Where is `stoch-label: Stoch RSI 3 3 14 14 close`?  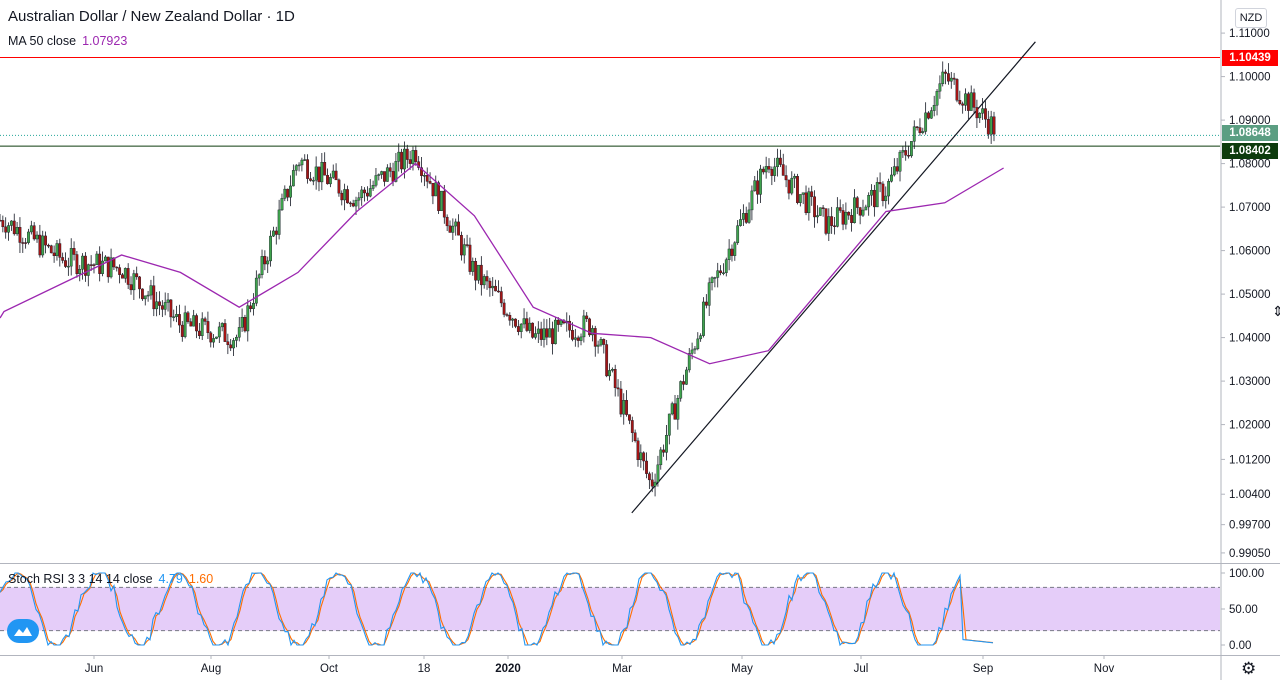 stoch-label: Stoch RSI 3 3 14 14 close is located at coordinates (80, 579).